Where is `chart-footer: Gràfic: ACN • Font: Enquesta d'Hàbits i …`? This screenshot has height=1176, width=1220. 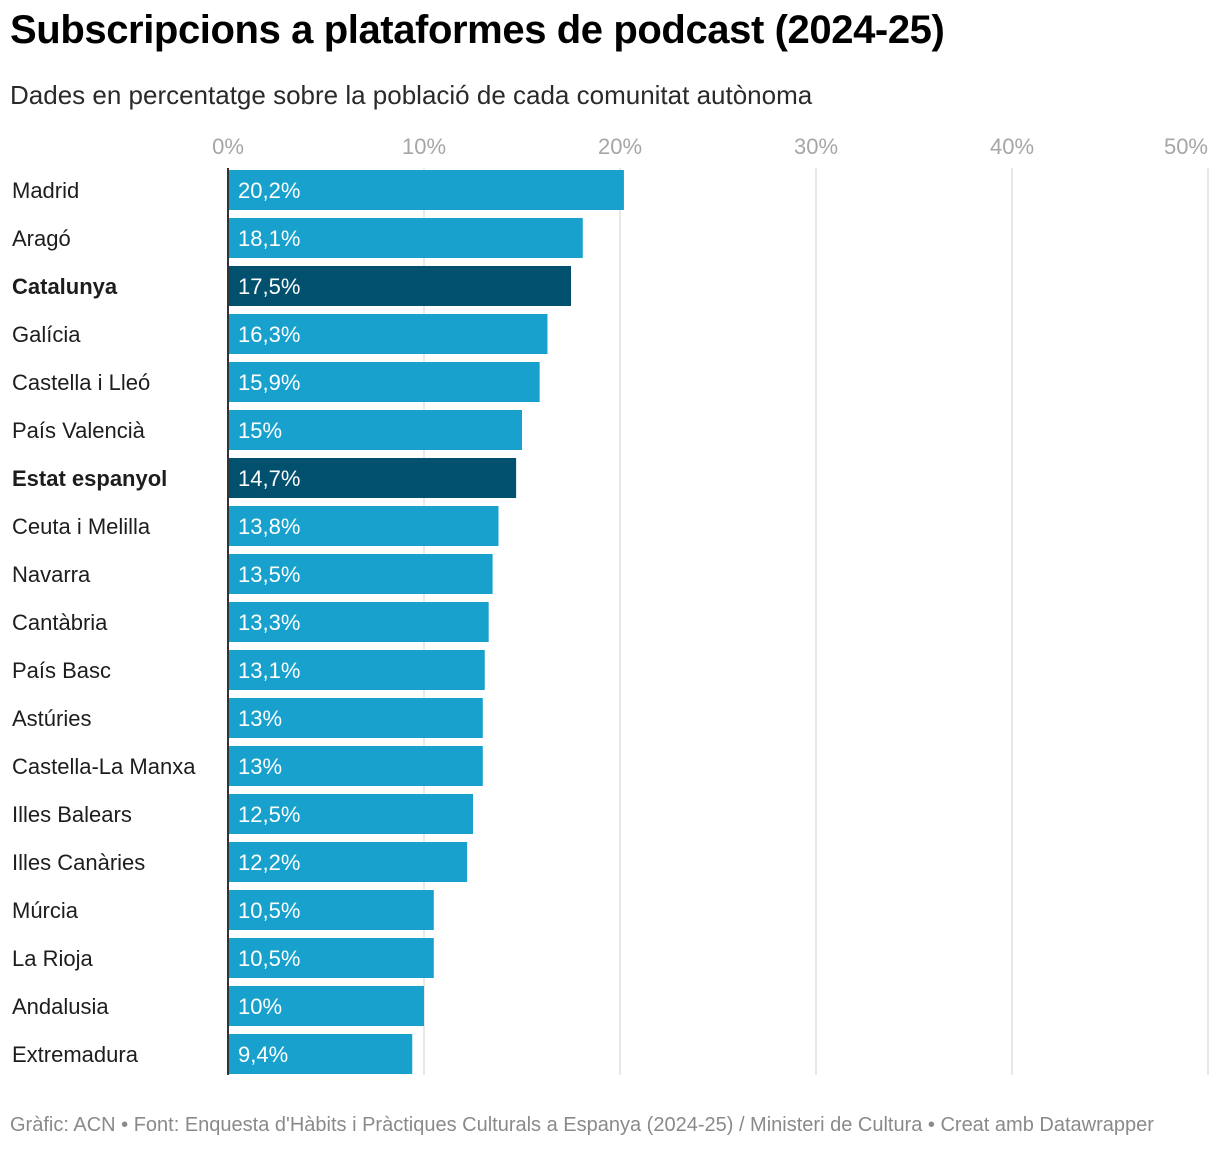
chart-footer: Gràfic: ACN • Font: Enquesta d'Hàbits i … is located at coordinates (582, 1125).